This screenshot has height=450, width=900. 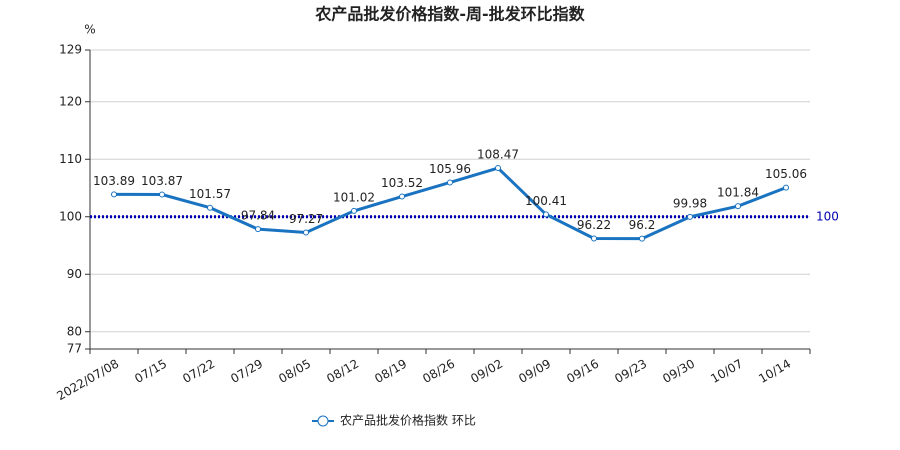 What do you see at coordinates (294, 371) in the screenshot?
I see `x-tick-label: 08/05` at bounding box center [294, 371].